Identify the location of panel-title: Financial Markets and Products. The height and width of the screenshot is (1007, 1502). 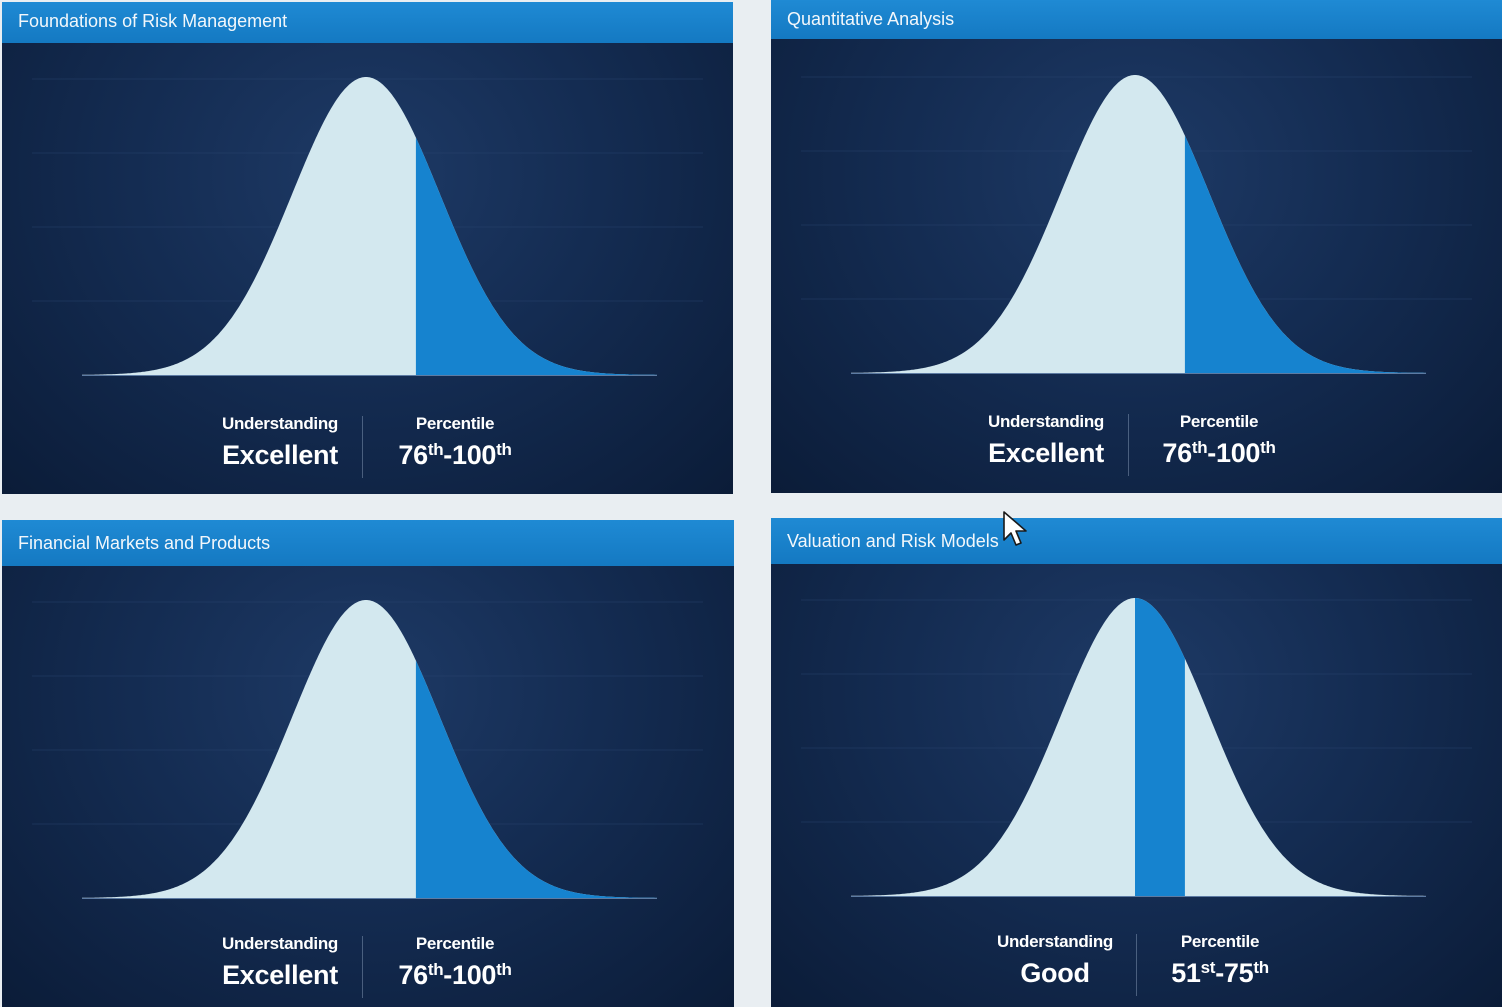
(368, 543).